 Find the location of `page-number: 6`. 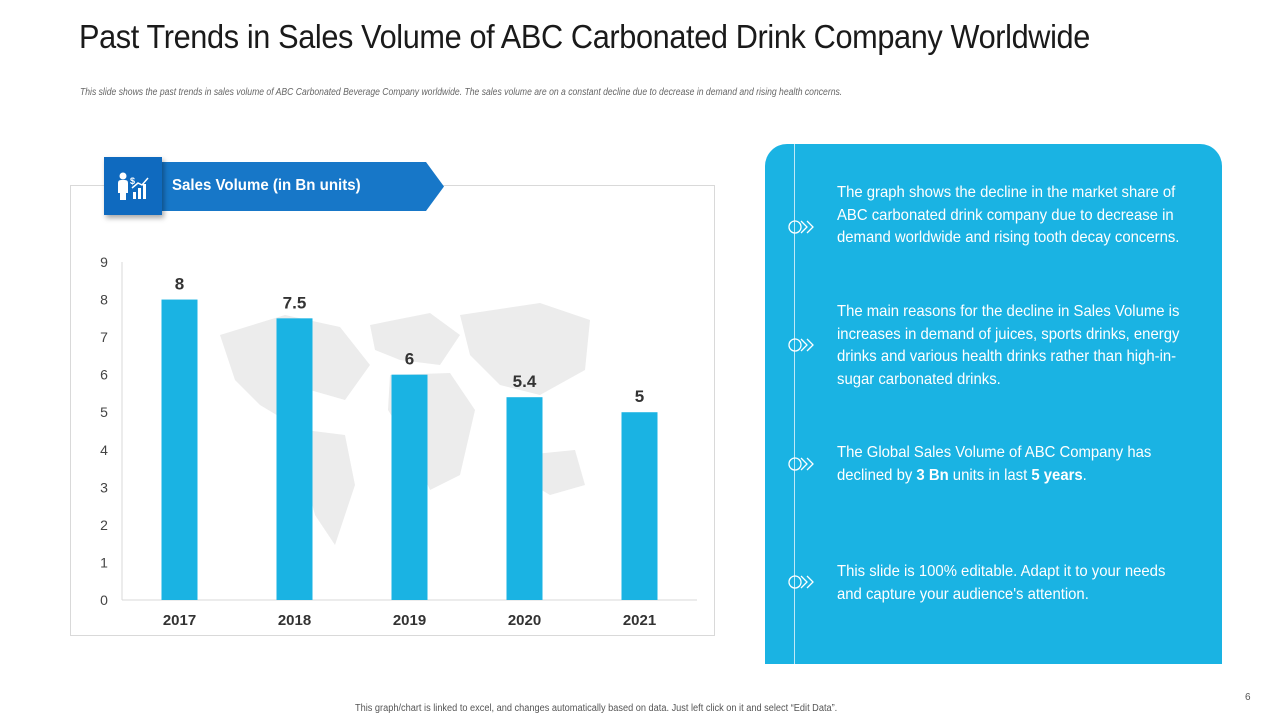

page-number: 6 is located at coordinates (1248, 697).